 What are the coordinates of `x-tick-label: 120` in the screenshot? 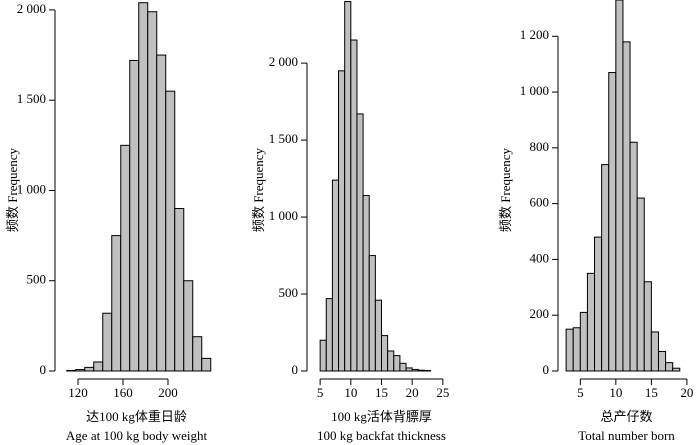 It's located at (78, 392).